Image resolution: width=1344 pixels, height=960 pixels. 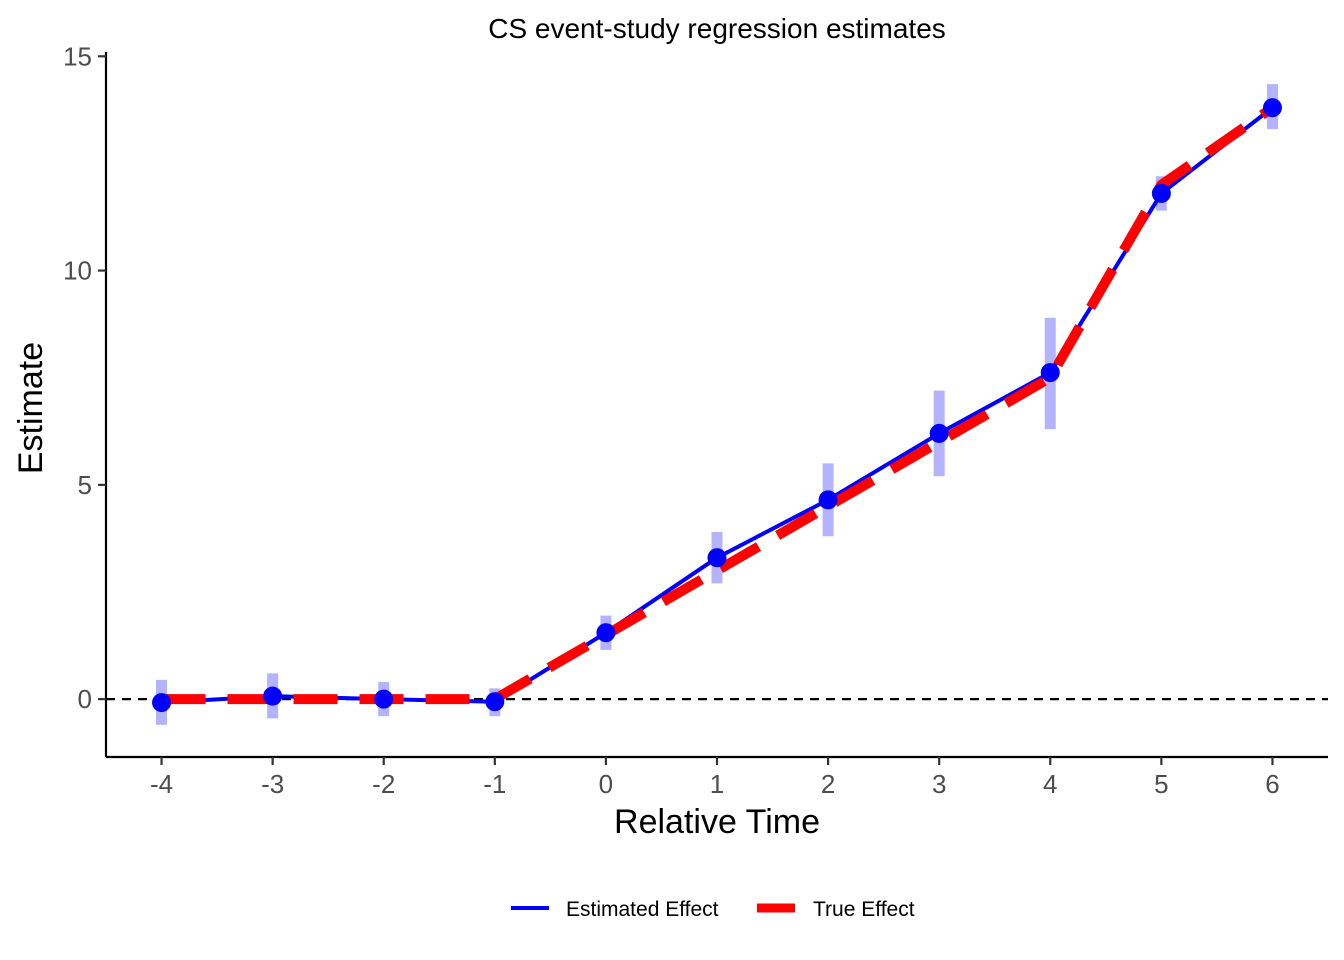 What do you see at coordinates (828, 784) in the screenshot?
I see `x-tick-label: 2` at bounding box center [828, 784].